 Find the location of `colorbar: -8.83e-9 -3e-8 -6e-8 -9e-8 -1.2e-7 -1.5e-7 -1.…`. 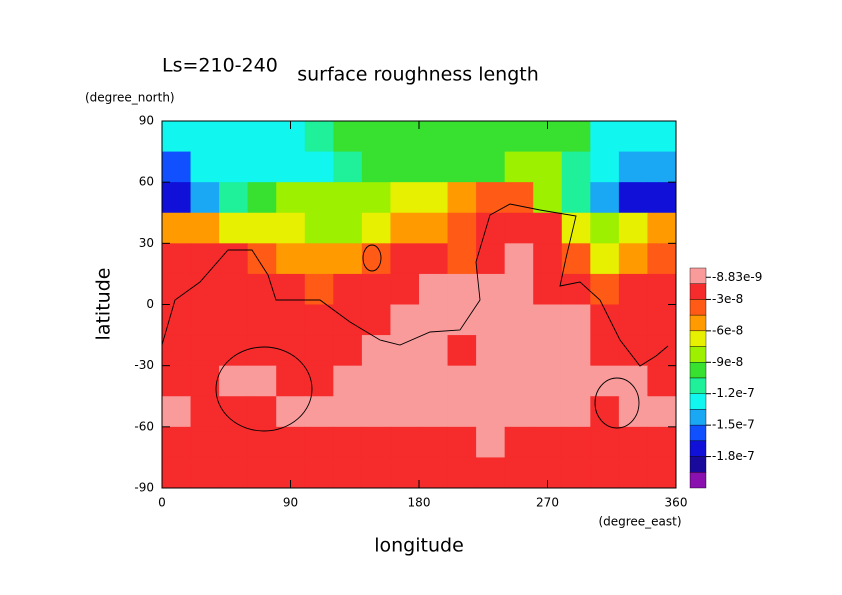

colorbar: -8.83e-9 -3e-8 -6e-8 -9e-8 -1.2e-7 -1.5e-7 -1.… is located at coordinates (725, 378).